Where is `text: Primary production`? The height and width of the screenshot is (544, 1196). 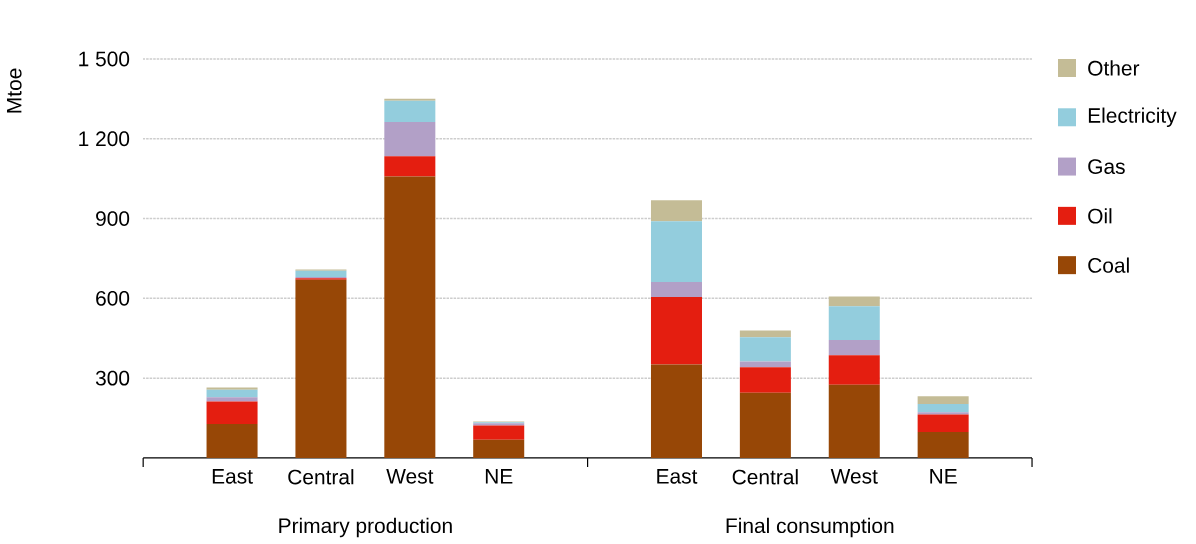 text: Primary production is located at coordinates (365, 527).